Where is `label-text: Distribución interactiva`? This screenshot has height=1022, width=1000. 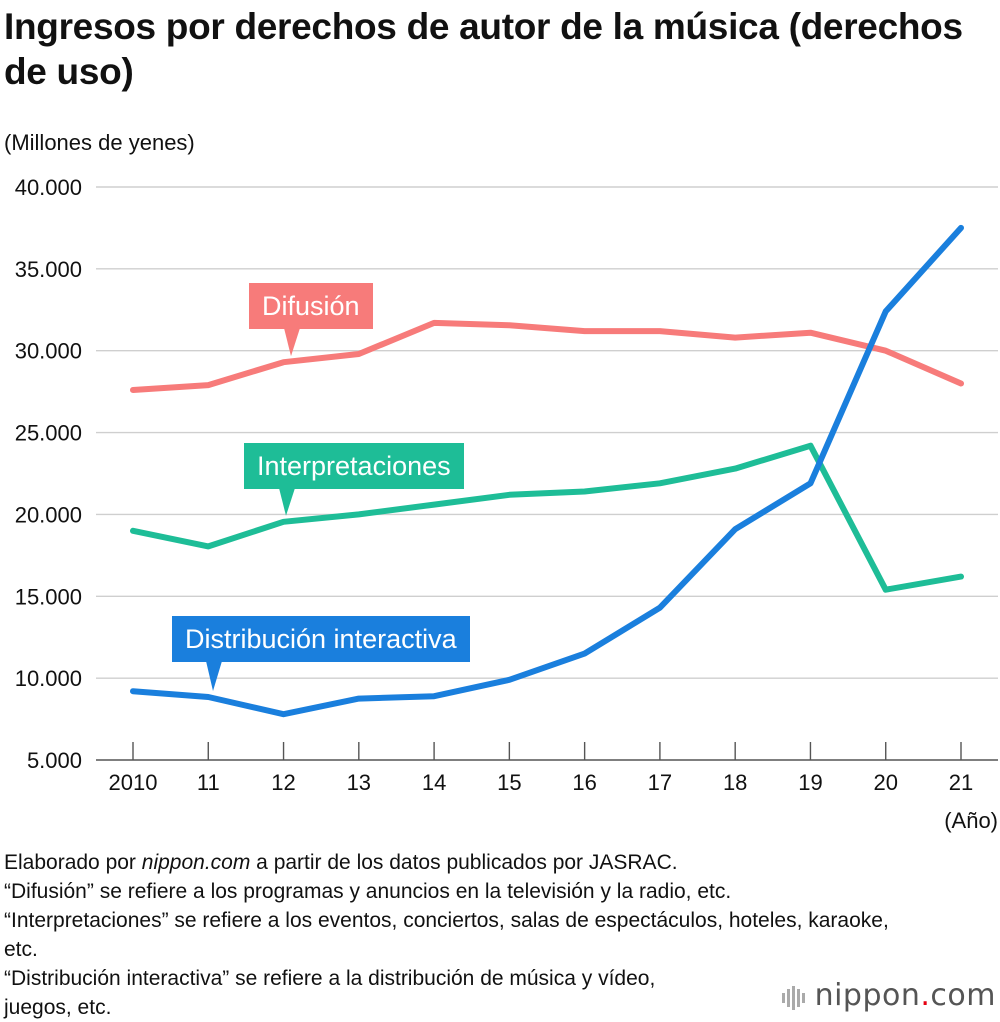 label-text: Distribución interactiva is located at coordinates (321, 639).